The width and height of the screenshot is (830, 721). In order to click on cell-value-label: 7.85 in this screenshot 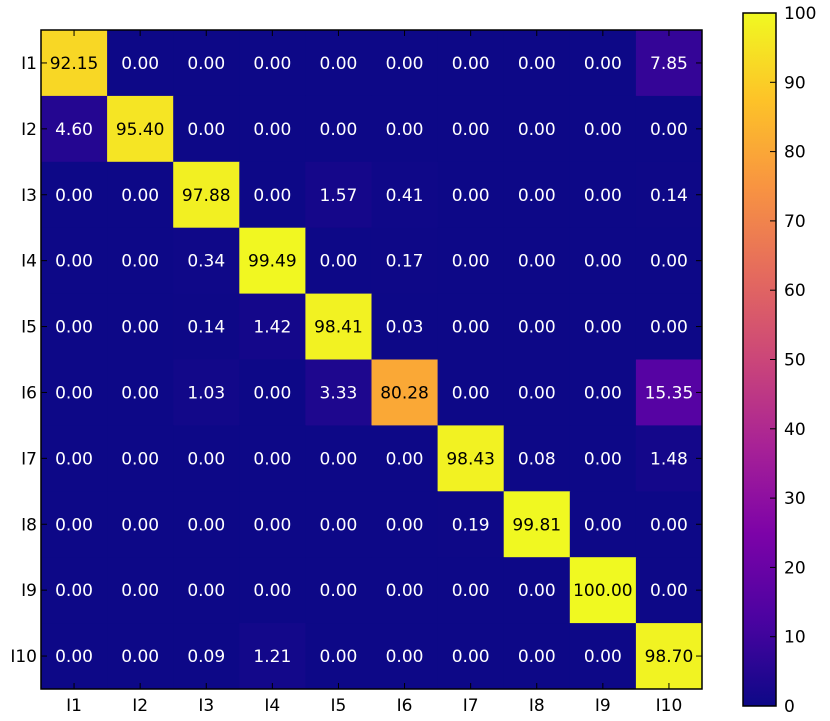, I will do `click(669, 64)`.